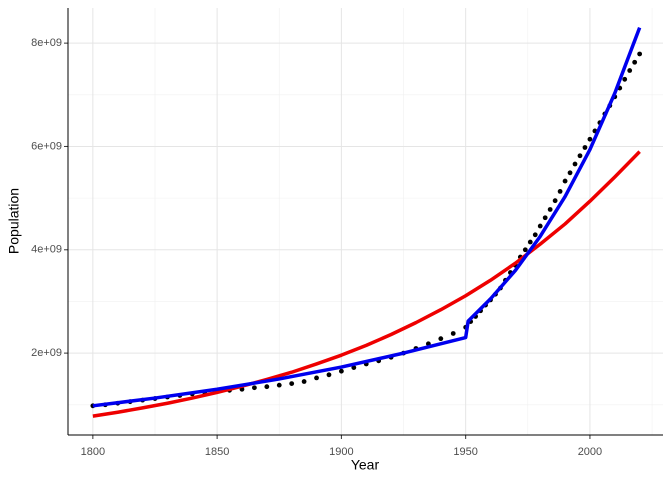 The width and height of the screenshot is (672, 480). I want to click on y-tick-label: 8e+09, so click(46, 43).